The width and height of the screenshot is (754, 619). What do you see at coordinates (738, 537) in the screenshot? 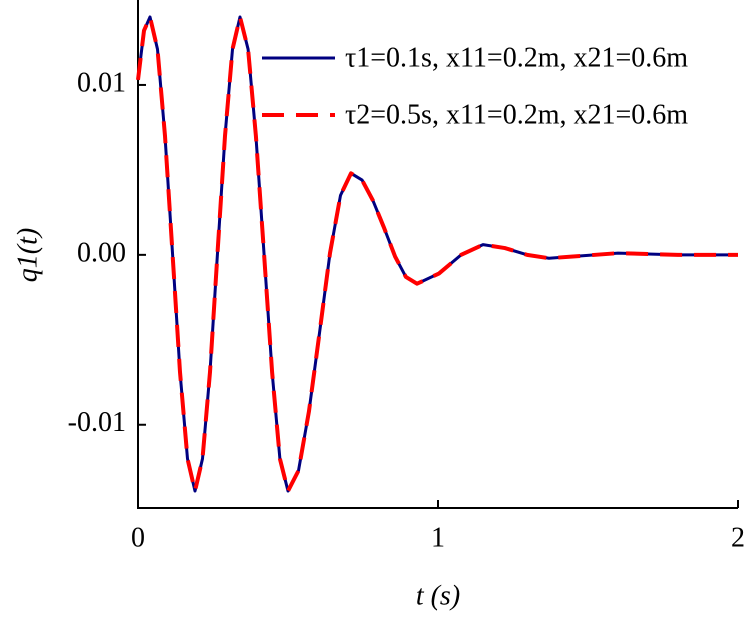
I see `x-tick-label: 2` at bounding box center [738, 537].